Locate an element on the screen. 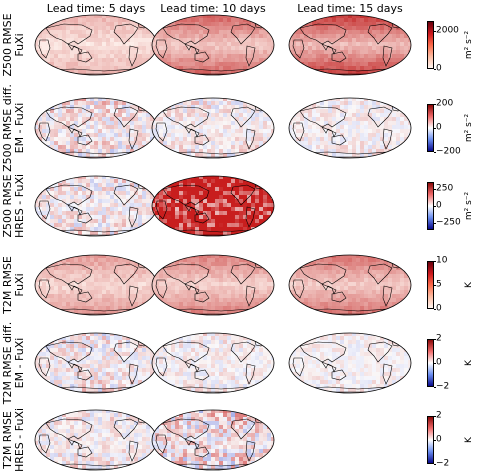  map-panel-r4-c3 is located at coordinates (350, 285).